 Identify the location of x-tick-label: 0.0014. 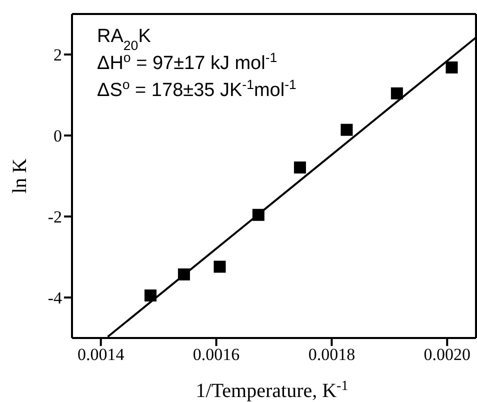
(101, 354).